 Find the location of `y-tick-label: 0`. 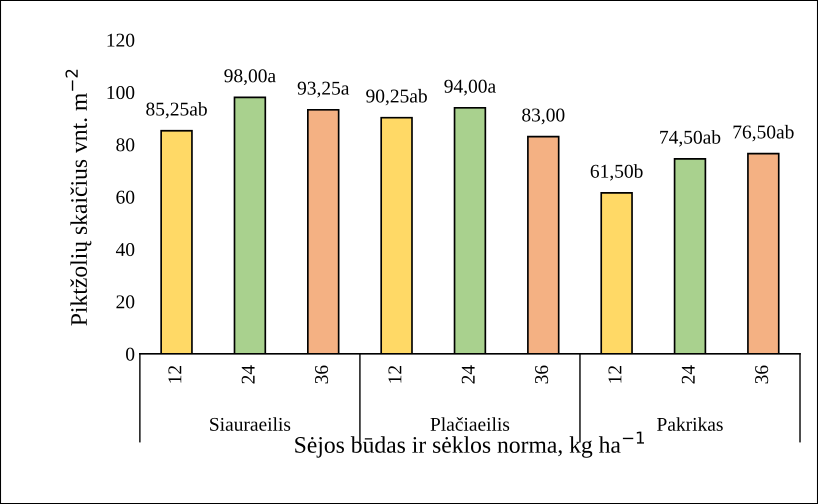

y-tick-label: 0 is located at coordinates (130, 354).